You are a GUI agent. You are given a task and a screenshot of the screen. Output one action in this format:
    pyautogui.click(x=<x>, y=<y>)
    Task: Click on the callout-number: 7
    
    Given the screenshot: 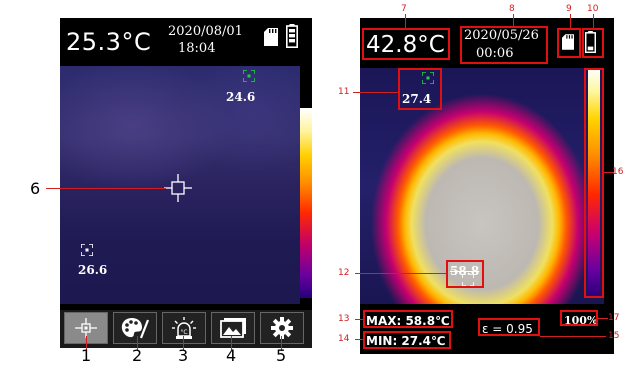 What is the action you would take?
    pyautogui.click(x=404, y=9)
    